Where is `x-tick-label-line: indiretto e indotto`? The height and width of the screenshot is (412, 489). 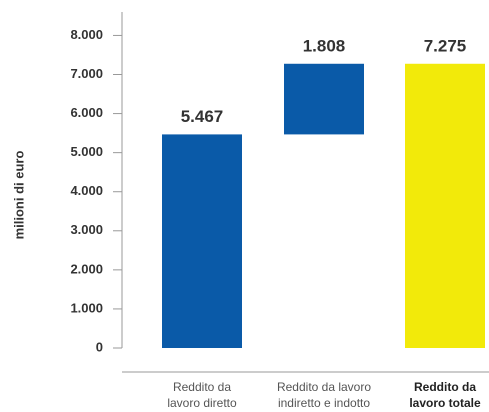 x-tick-label-line: indiretto e indotto is located at coordinates (324, 403).